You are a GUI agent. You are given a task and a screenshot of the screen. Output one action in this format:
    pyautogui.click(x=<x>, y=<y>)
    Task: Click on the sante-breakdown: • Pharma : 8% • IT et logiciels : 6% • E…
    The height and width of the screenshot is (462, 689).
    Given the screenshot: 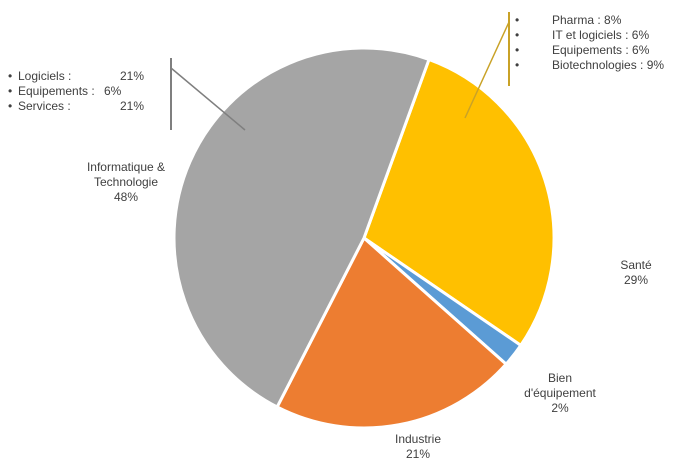 What is the action you would take?
    pyautogui.click(x=589, y=43)
    